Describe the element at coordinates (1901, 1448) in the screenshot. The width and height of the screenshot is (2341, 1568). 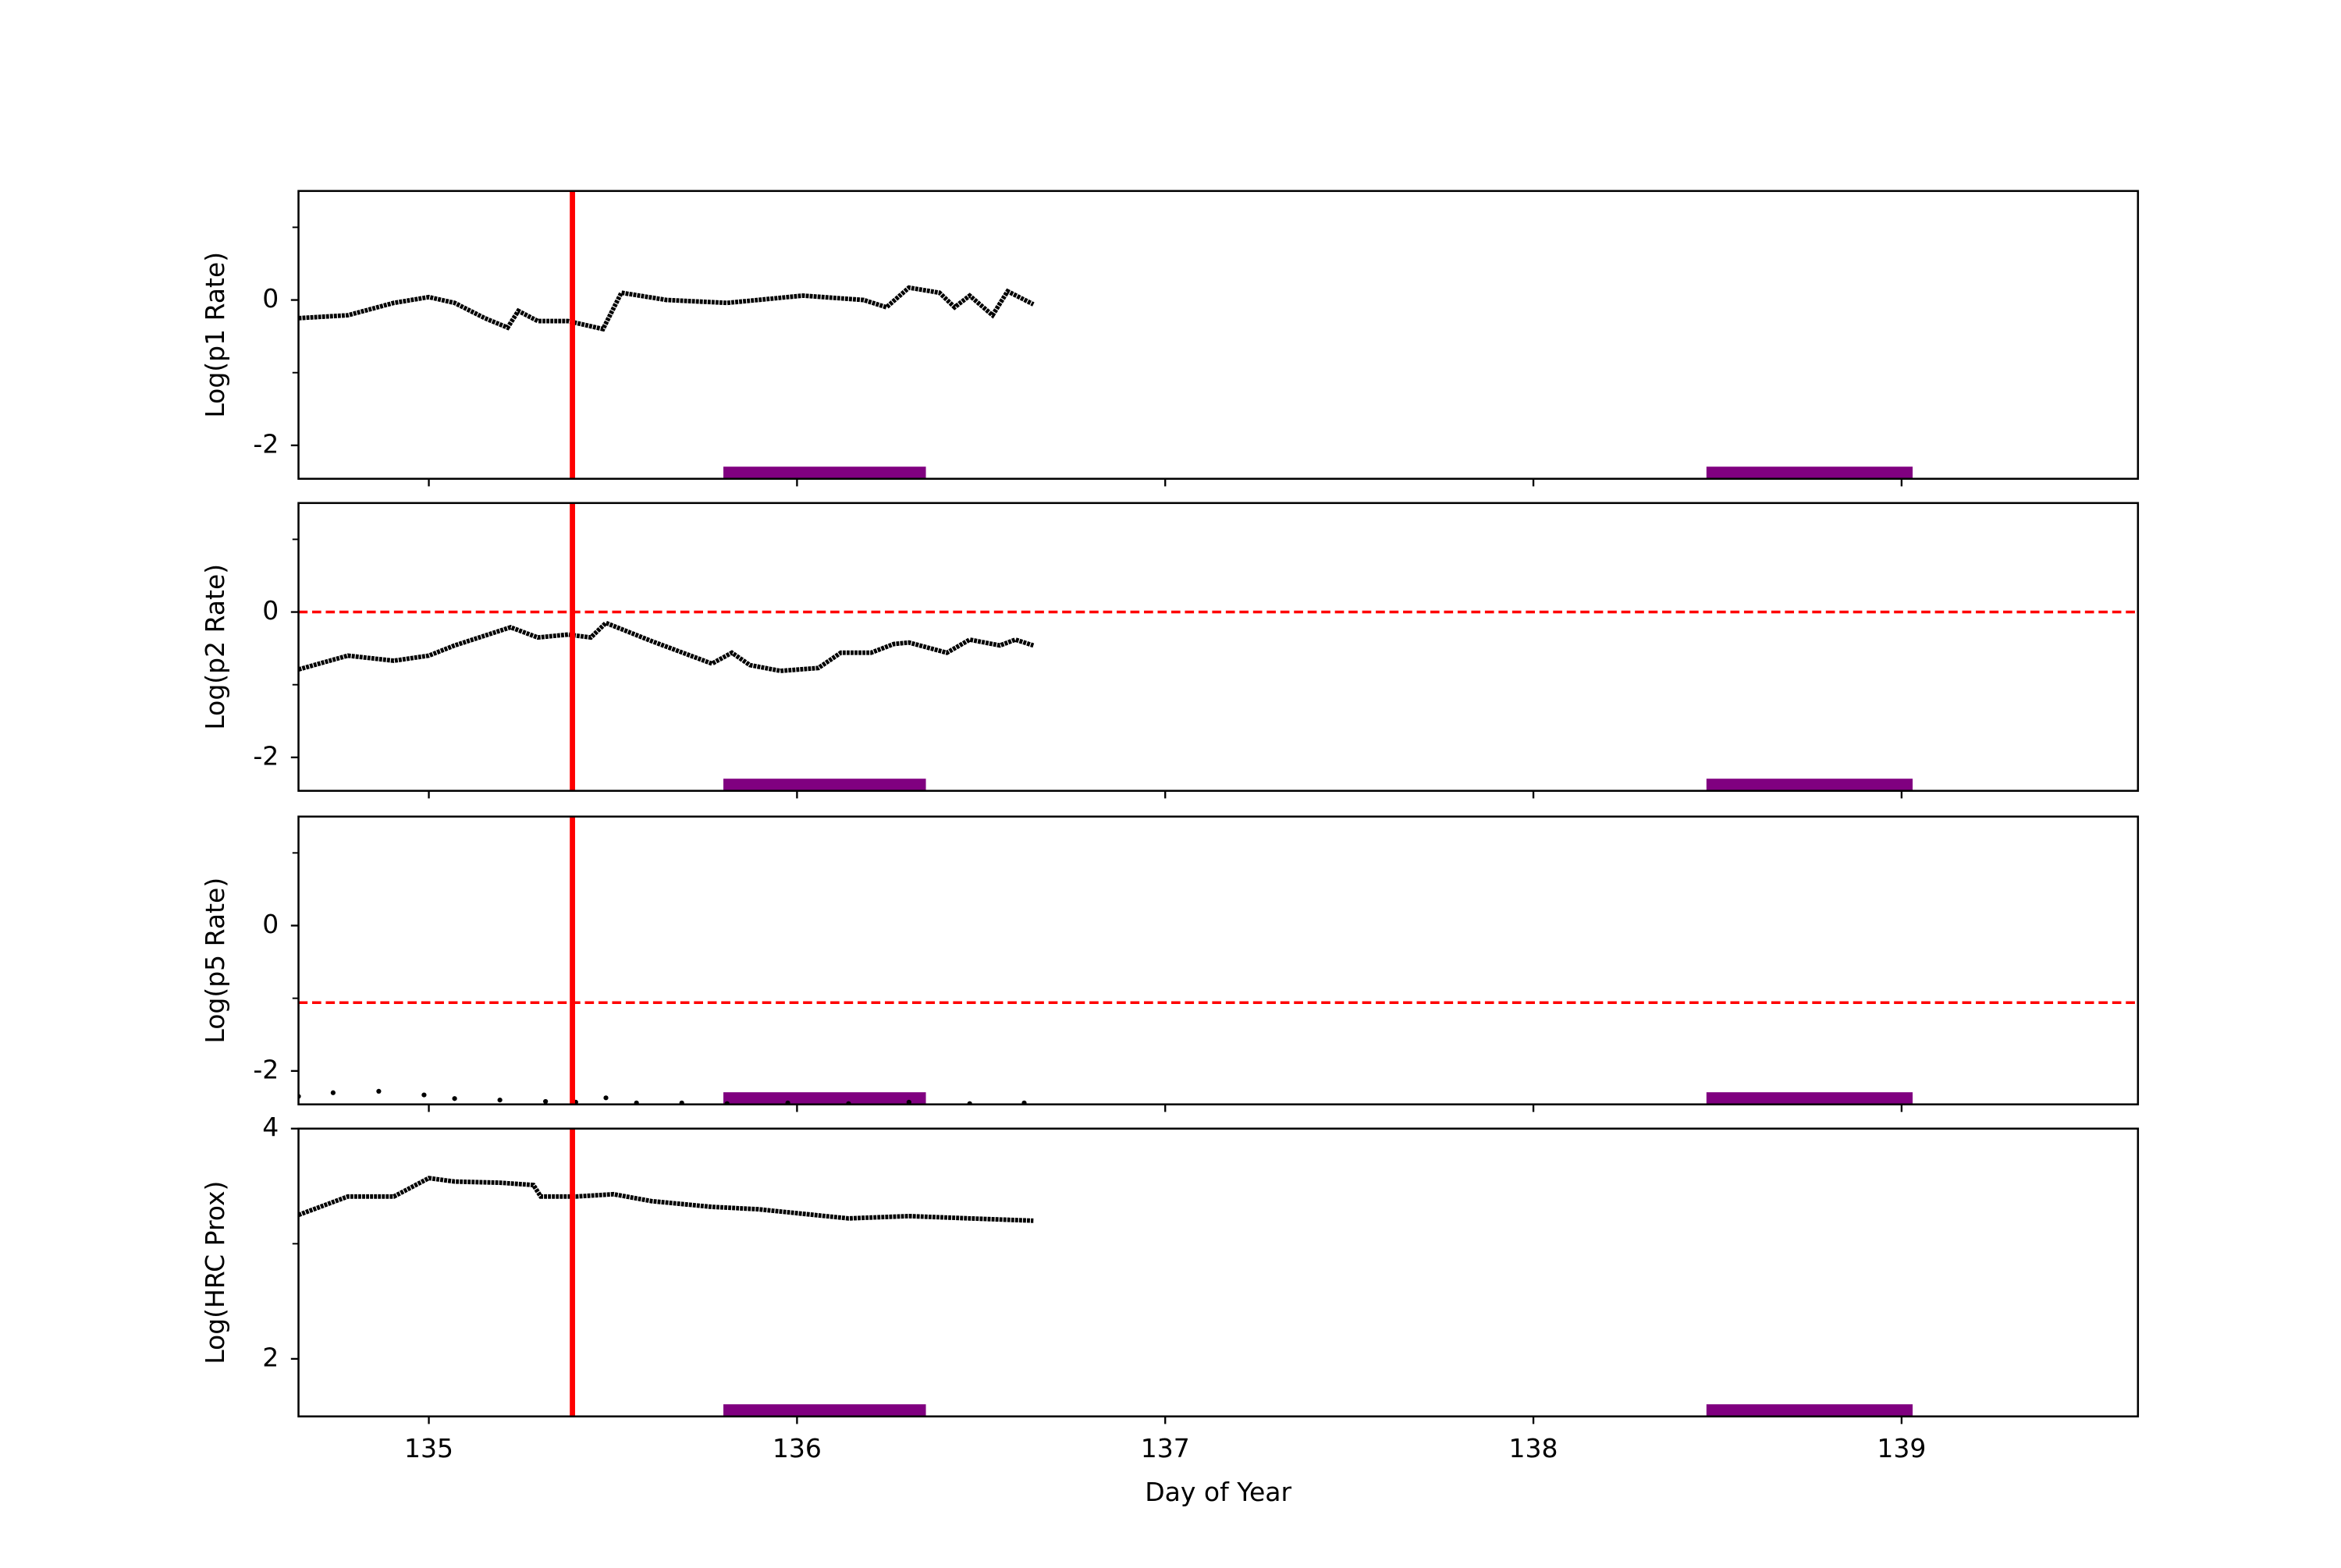
I see `x-tick-label: 139` at that location.